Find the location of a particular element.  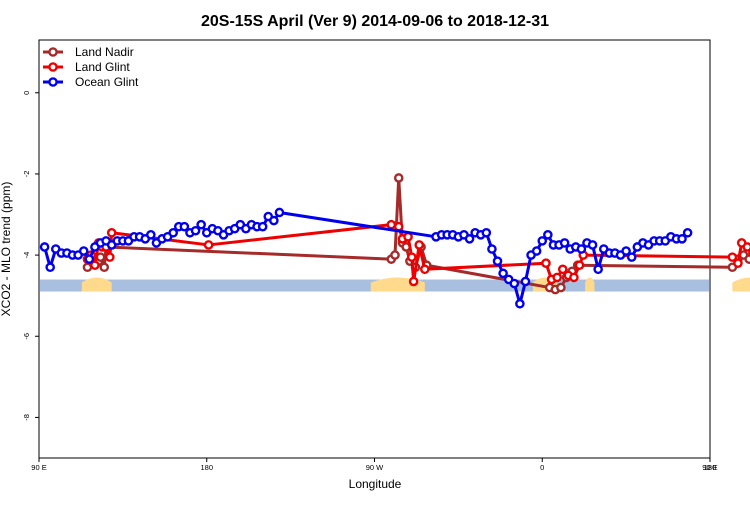

legend-label: Ocean Glint is located at coordinates (107, 82).